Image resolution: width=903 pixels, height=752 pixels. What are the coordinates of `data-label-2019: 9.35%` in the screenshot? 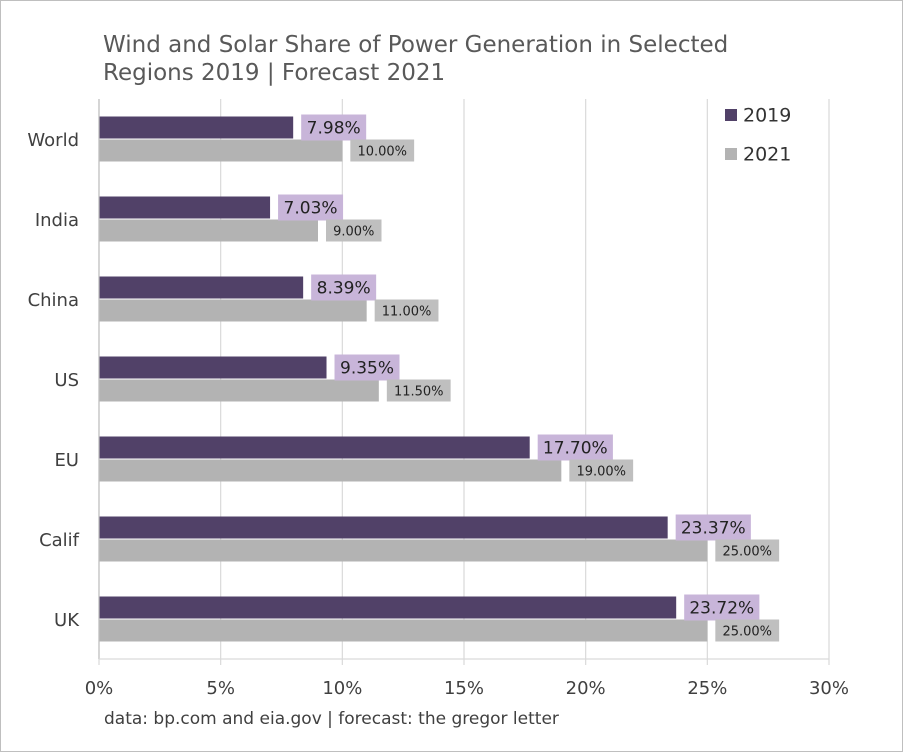 It's located at (367, 369).